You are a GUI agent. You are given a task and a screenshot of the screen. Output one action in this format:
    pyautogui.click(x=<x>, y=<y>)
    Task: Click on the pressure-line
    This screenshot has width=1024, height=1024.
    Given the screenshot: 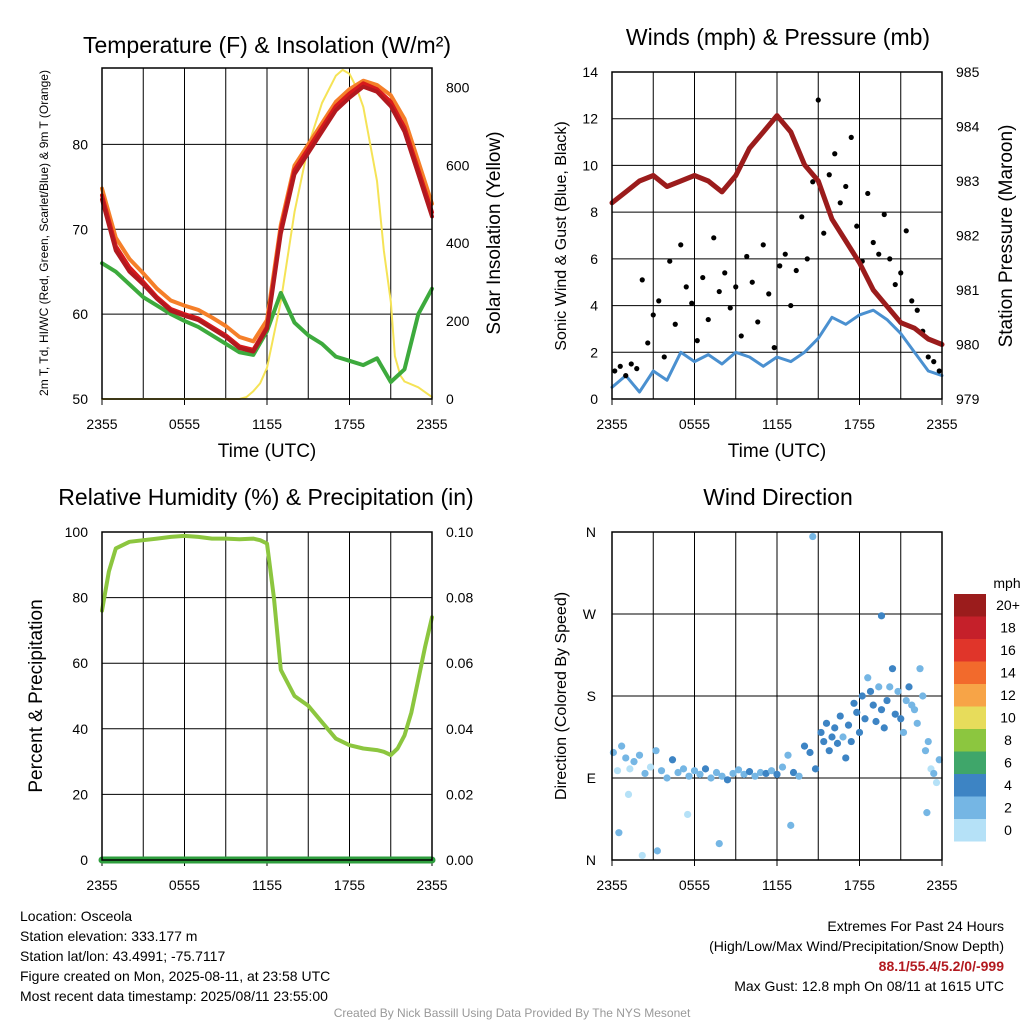 What is the action you would take?
    pyautogui.click(x=777, y=230)
    